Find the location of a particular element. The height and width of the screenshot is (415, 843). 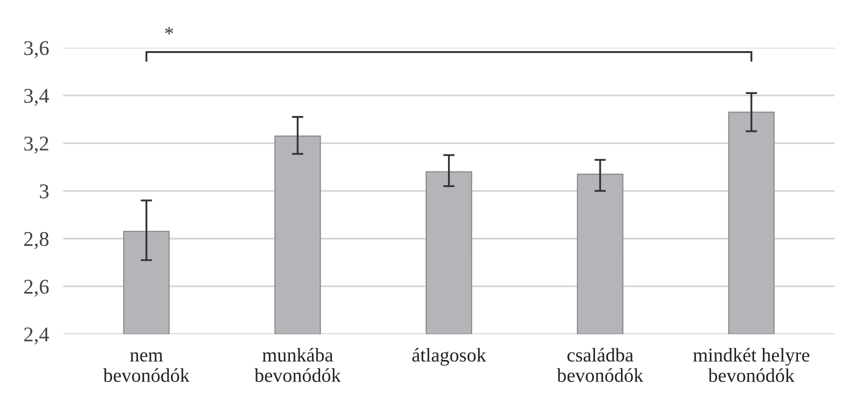

x-tick-label: nem bevonódók is located at coordinates (146, 367).